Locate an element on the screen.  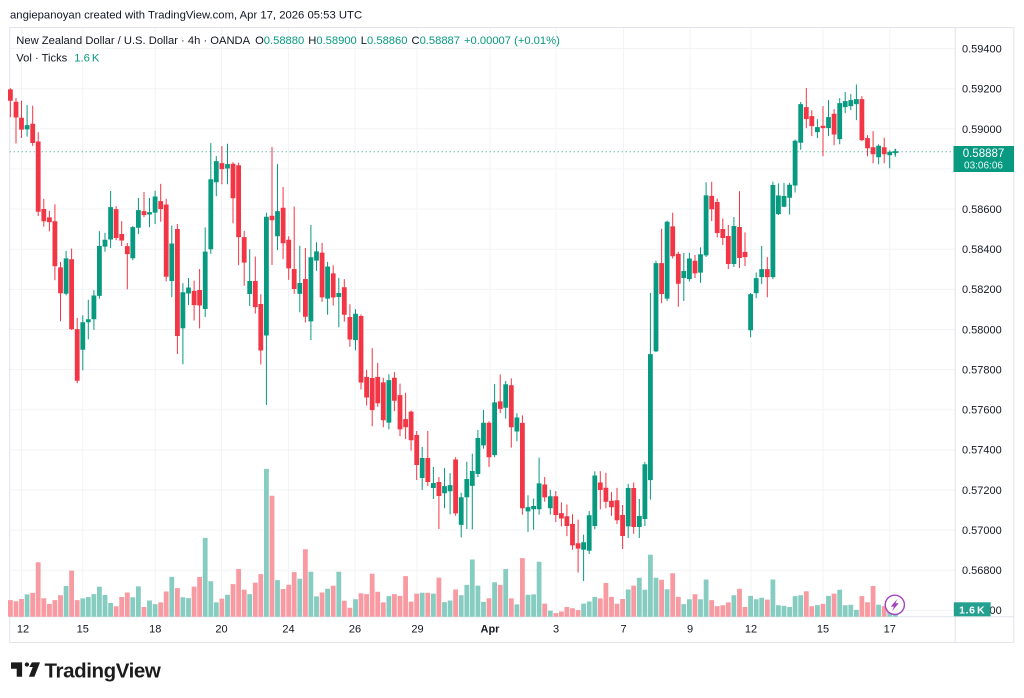
svg-text: 3 is located at coordinates (556, 630).